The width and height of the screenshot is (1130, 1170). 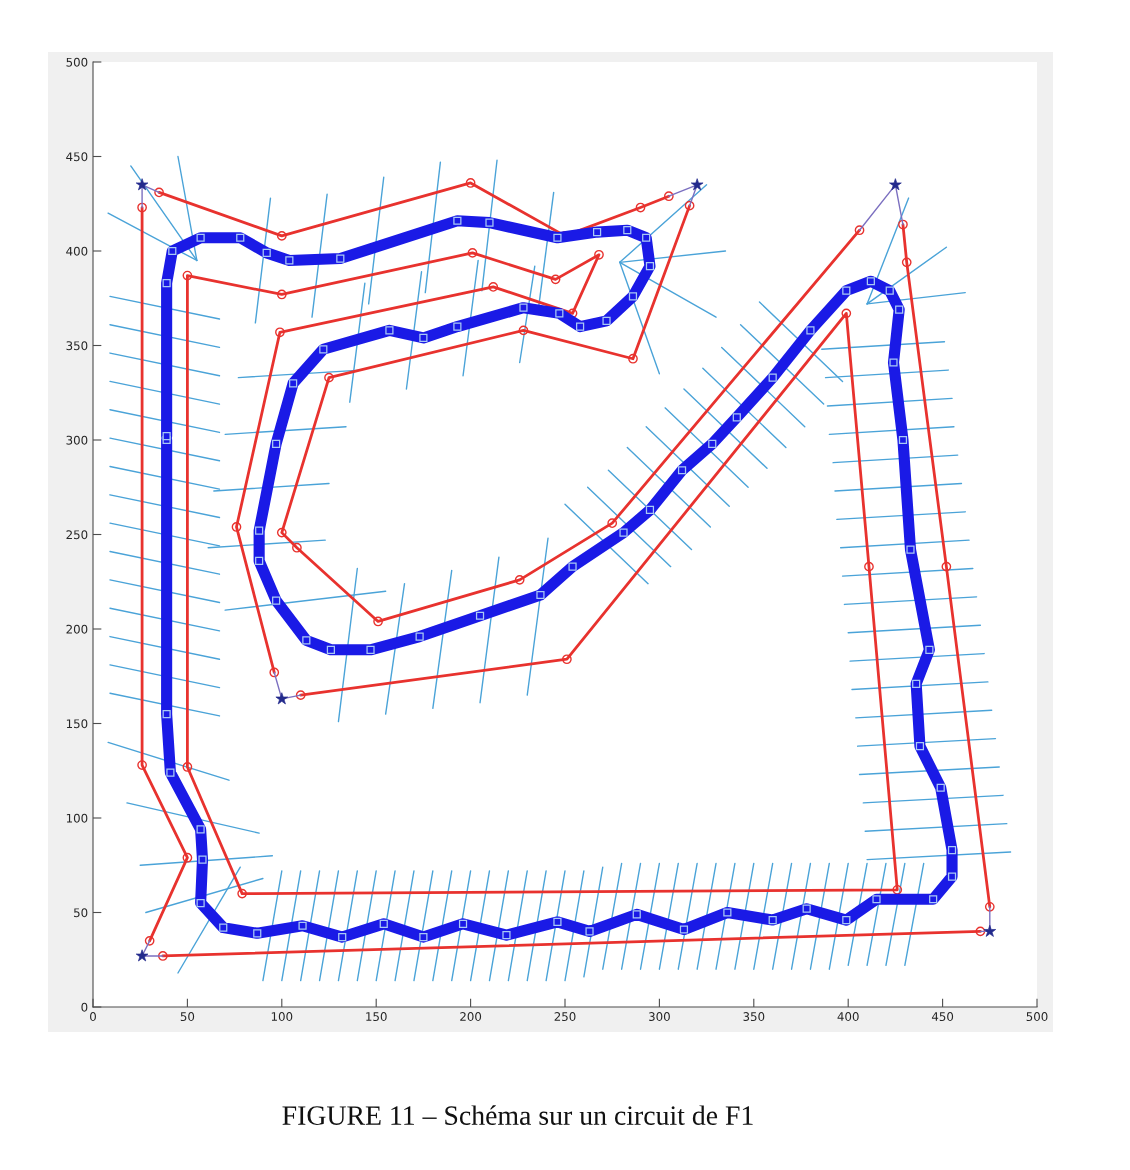 I want to click on y-tick-label: 350, so click(x=77, y=346).